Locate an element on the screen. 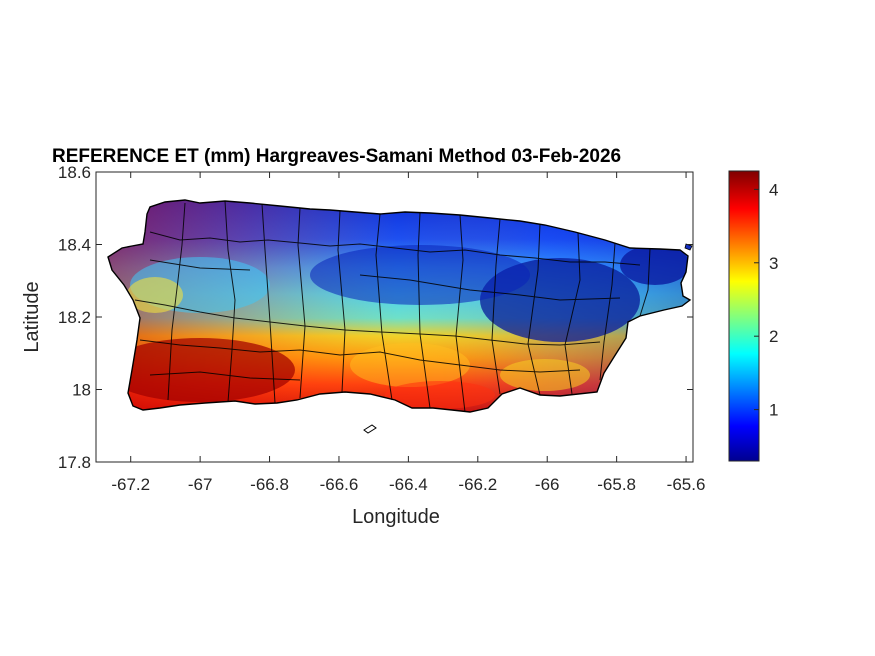  heat-warm-south-center is located at coordinates (410, 365).